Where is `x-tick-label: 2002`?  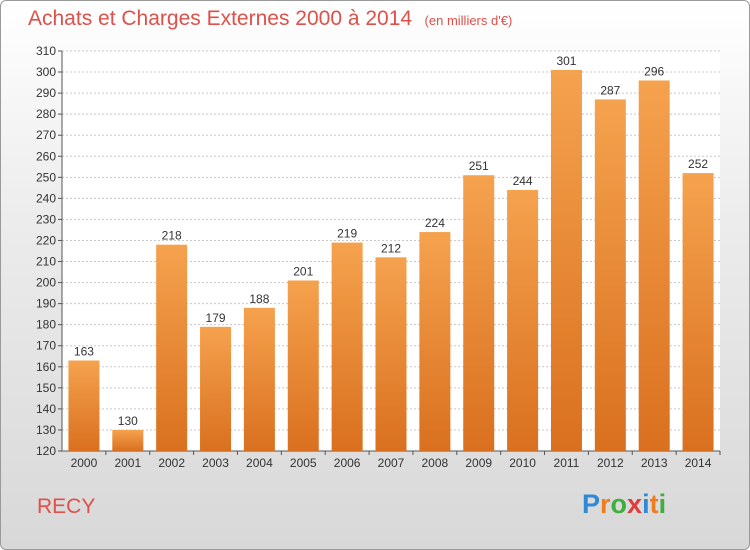
x-tick-label: 2002 is located at coordinates (171, 463).